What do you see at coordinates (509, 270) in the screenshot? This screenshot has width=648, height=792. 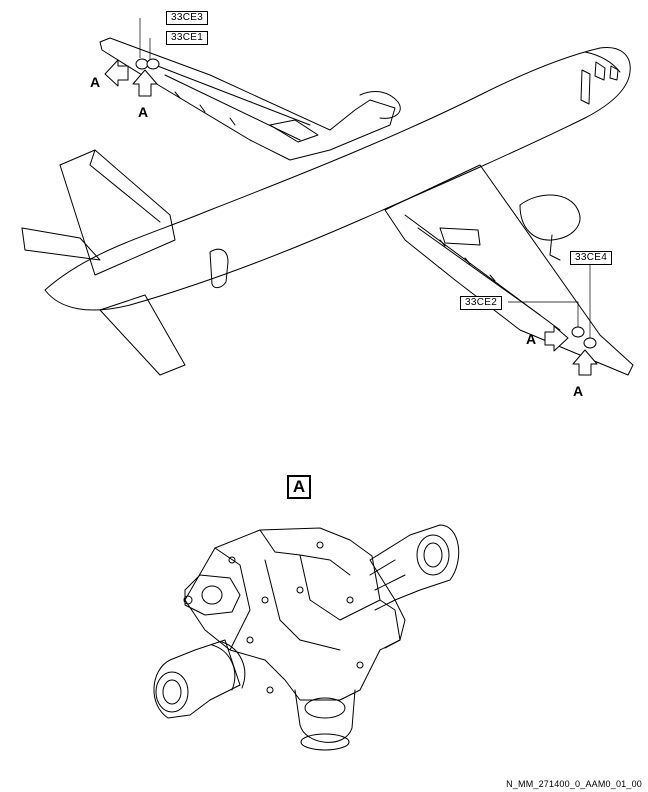 I see `lower-wing` at bounding box center [509, 270].